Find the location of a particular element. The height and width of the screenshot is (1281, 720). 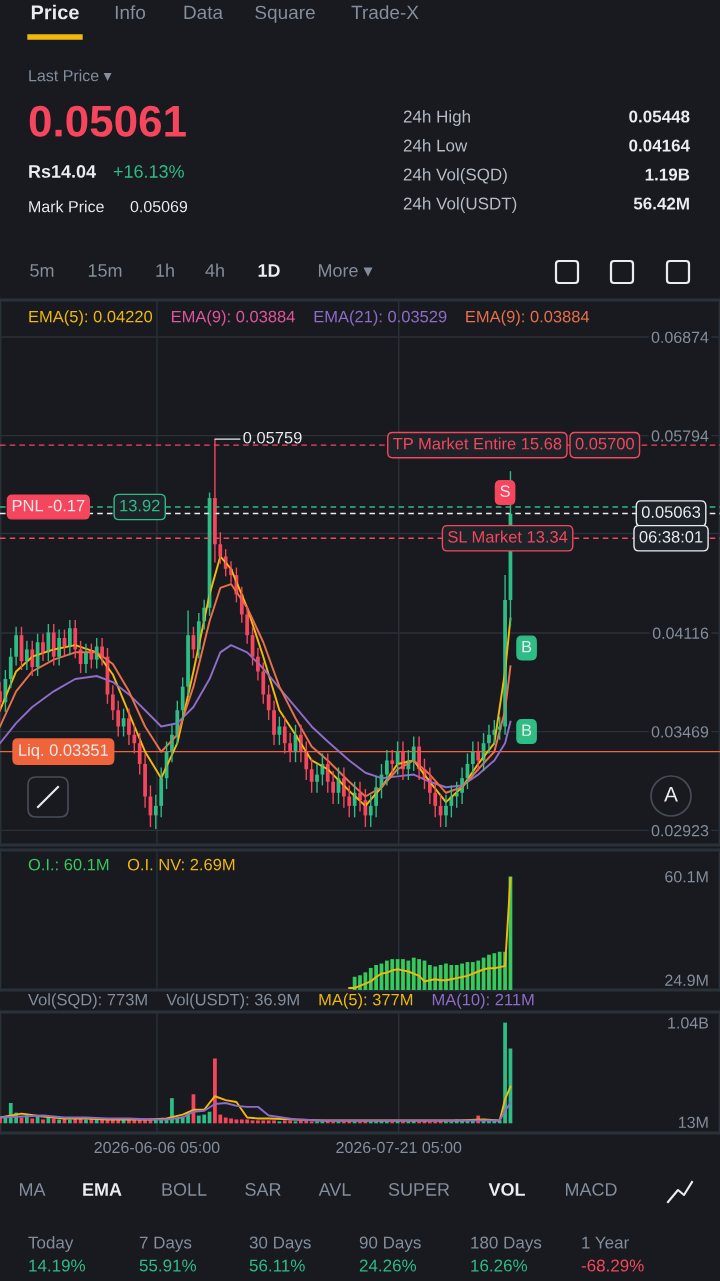

text: 24h Vol(USDT) is located at coordinates (460, 205).